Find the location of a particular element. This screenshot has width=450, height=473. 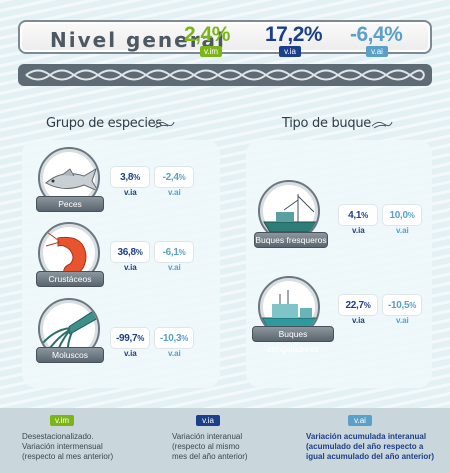

vessel-label-fresqueros: Buques fresqueros is located at coordinates (291, 240).